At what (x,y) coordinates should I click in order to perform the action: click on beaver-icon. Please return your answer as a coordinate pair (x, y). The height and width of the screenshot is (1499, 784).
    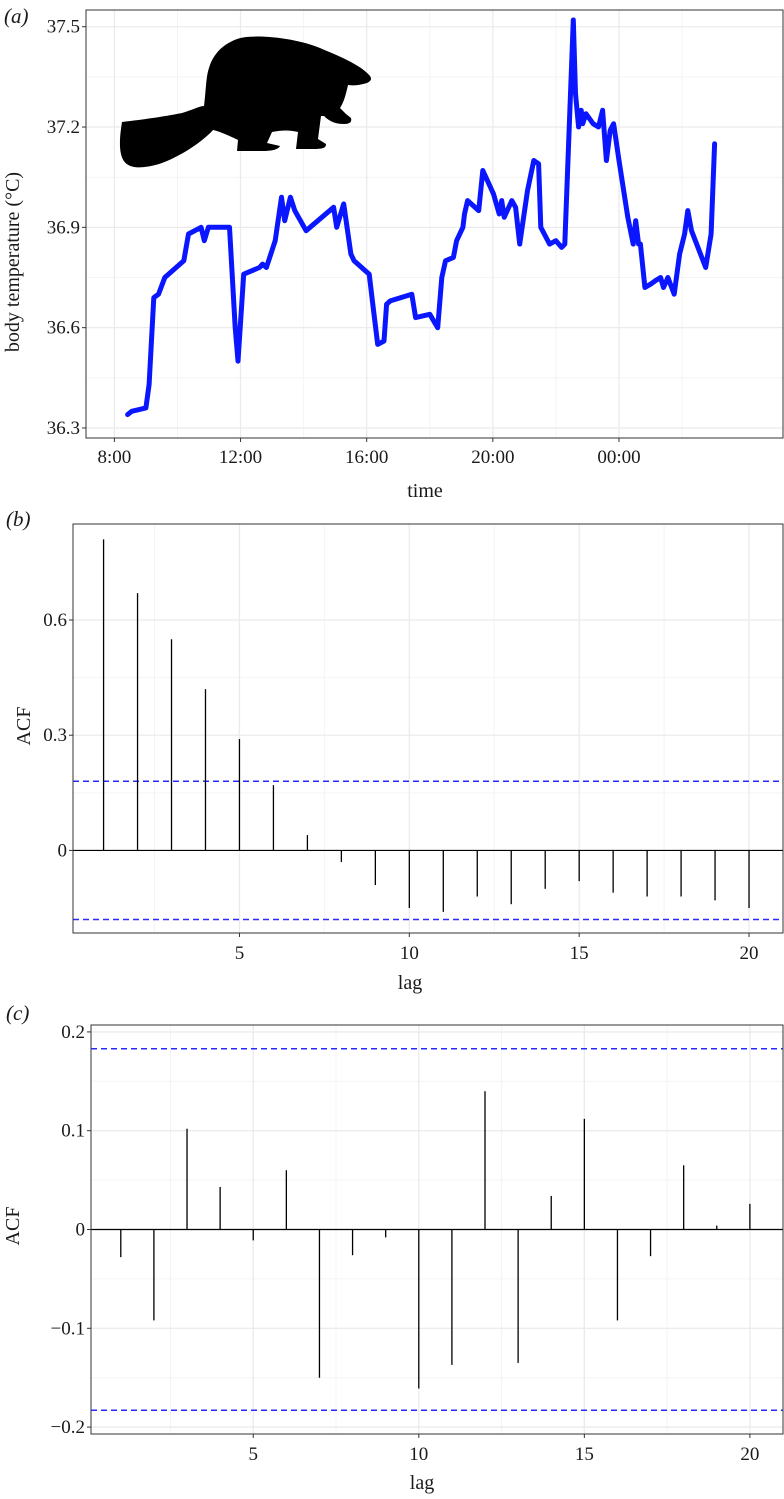
    Looking at the image, I should click on (245, 102).